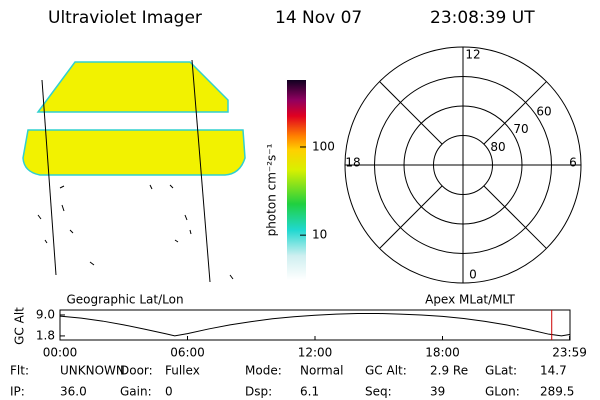 The width and height of the screenshot is (600, 400). What do you see at coordinates (352, 163) in the screenshot?
I see `mlt-label: 18` at bounding box center [352, 163].